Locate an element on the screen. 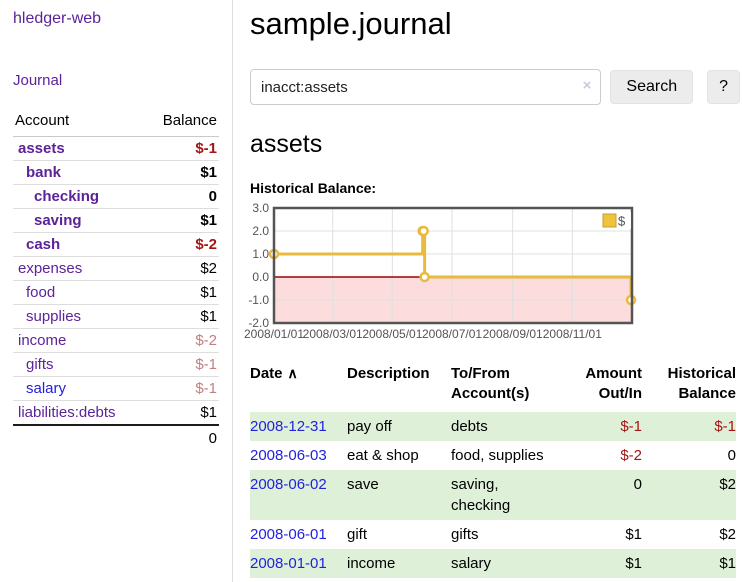  svg-text: 2008/05/01 is located at coordinates (392, 334).